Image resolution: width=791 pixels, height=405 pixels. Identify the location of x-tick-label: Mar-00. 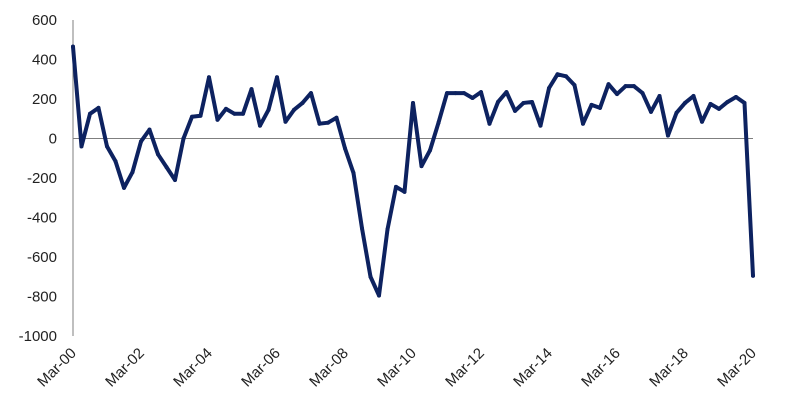
(57, 368).